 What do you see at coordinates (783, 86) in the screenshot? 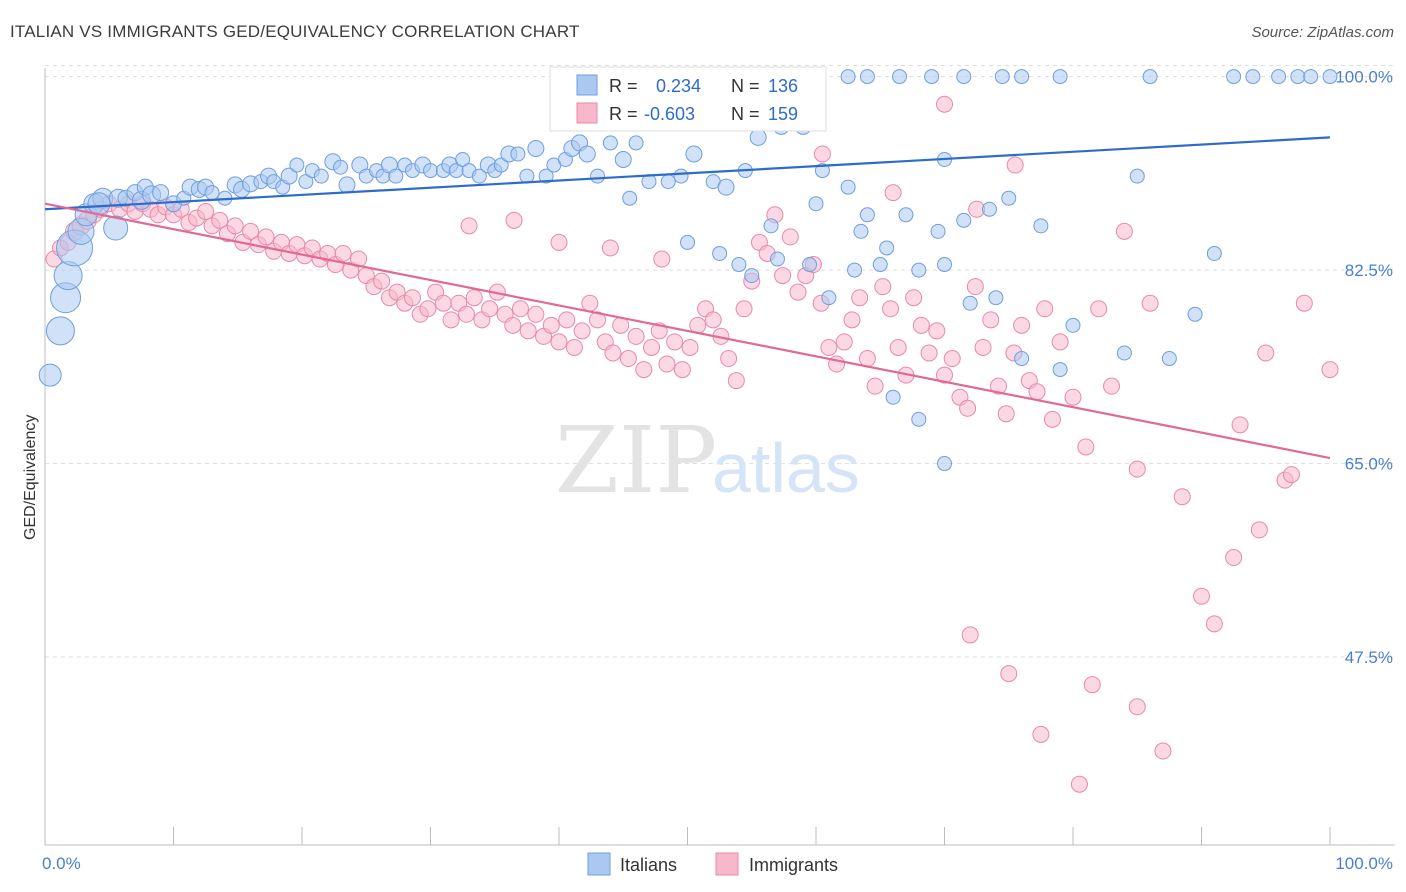
I see `stats-n-value-italians: 136` at bounding box center [783, 86].